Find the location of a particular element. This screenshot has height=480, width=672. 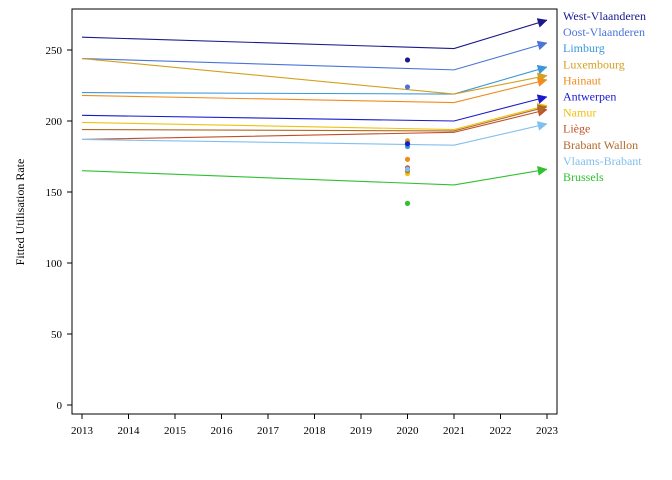

x-tick-label: 2016 is located at coordinates (222, 431).